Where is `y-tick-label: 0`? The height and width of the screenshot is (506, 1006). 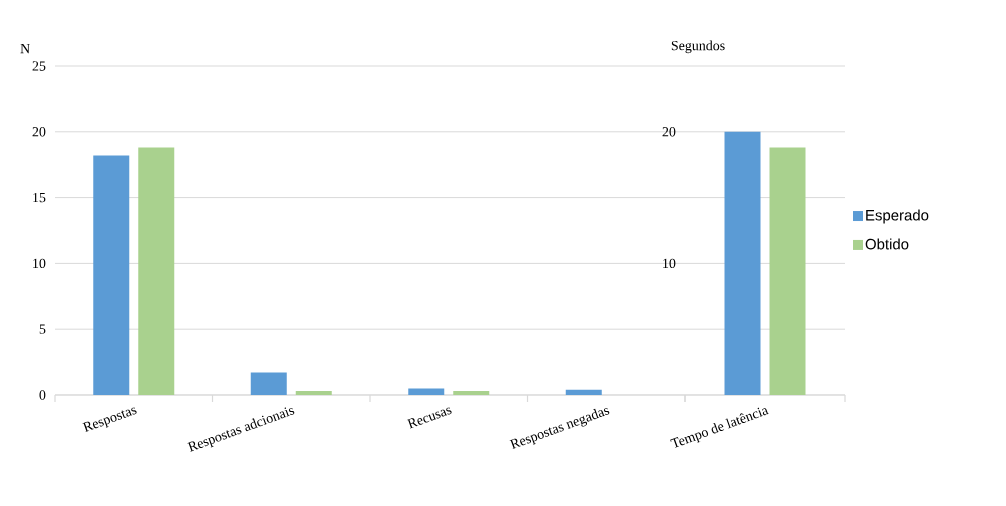 y-tick-label: 0 is located at coordinates (42, 395).